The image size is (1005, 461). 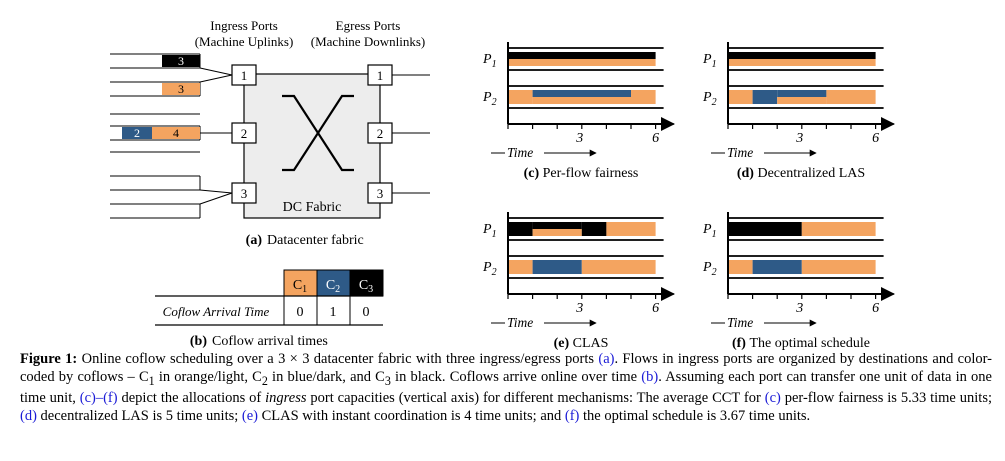 What do you see at coordinates (799, 281) in the screenshot?
I see `panel-f-optimal-schedule: P1 P2 3 6 Time (f) The optimal schedule` at bounding box center [799, 281].